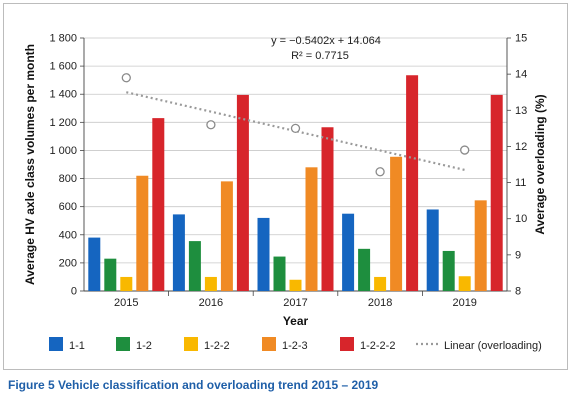  What do you see at coordinates (63, 95) in the screenshot?
I see `y-tick-label: 1 400` at bounding box center [63, 95].